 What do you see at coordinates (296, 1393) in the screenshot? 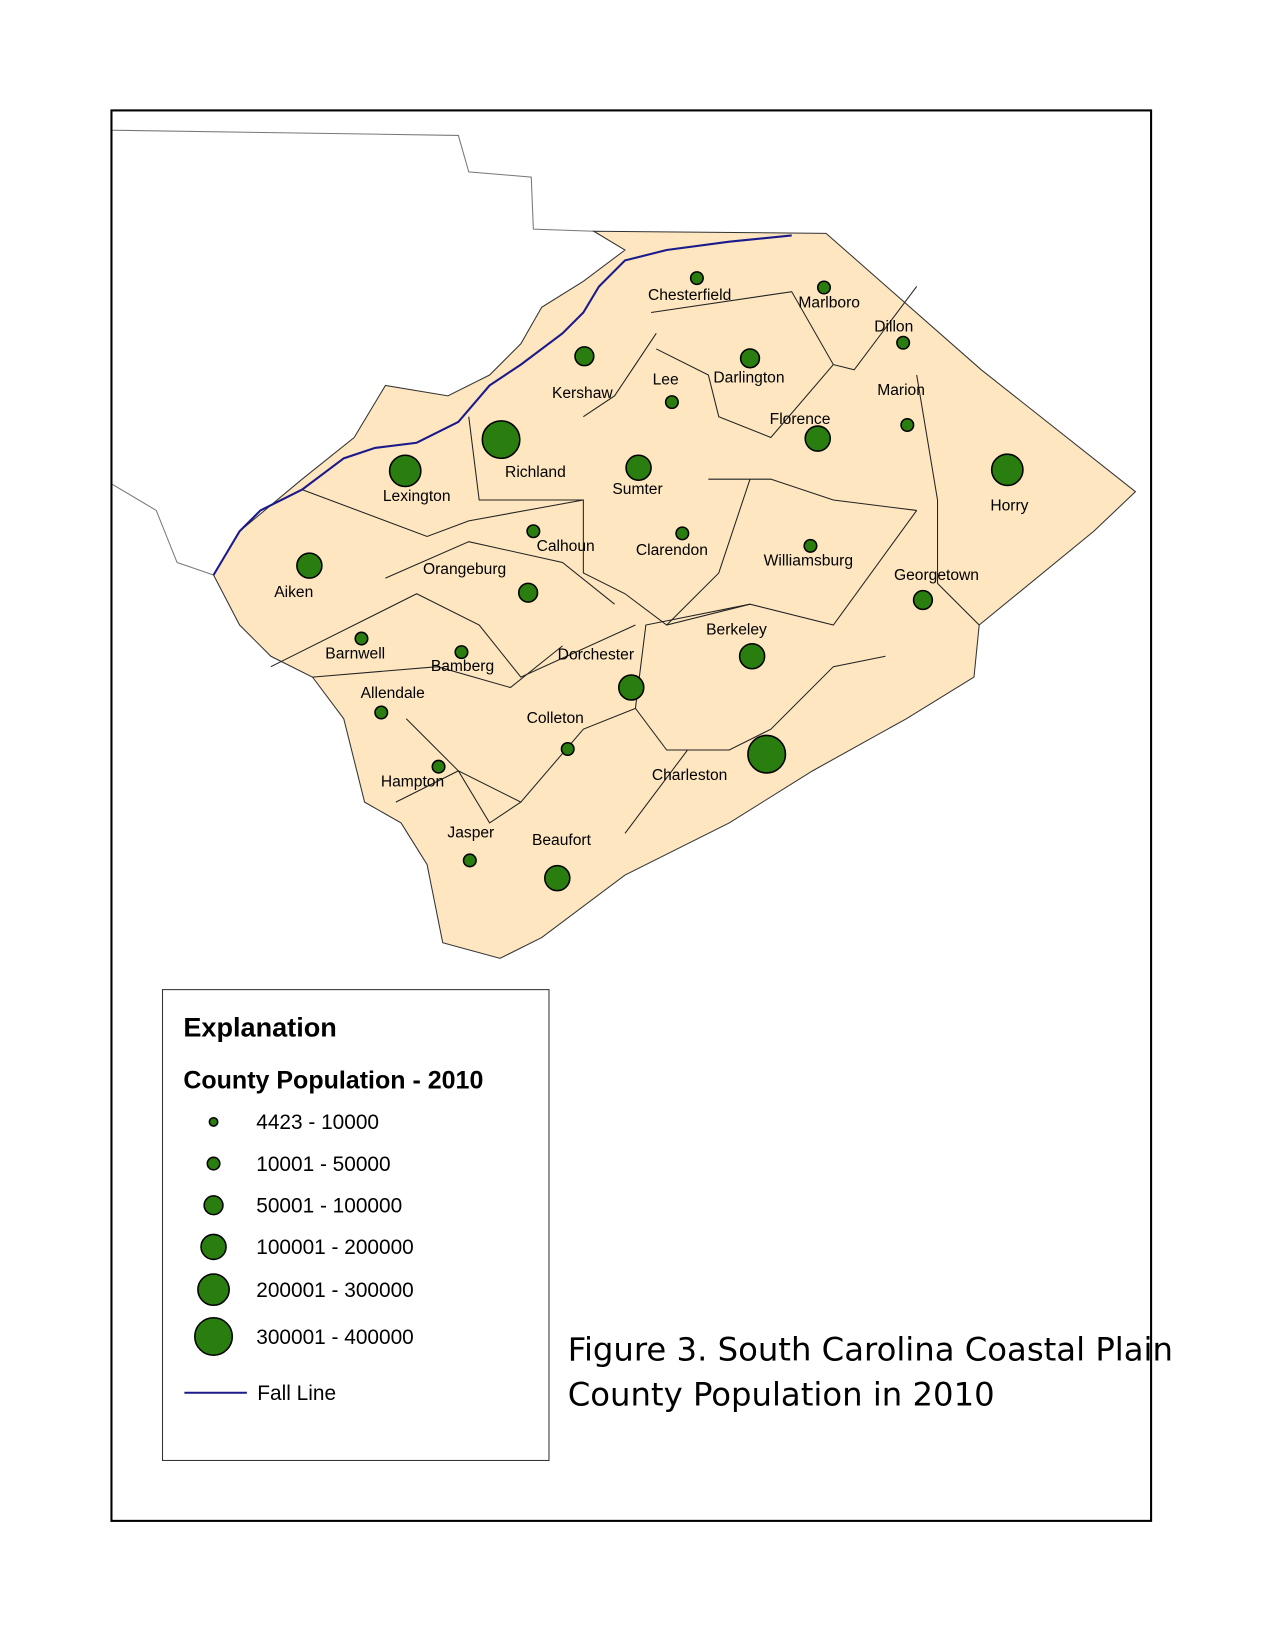
I see `legend-label: Fall Line` at bounding box center [296, 1393].